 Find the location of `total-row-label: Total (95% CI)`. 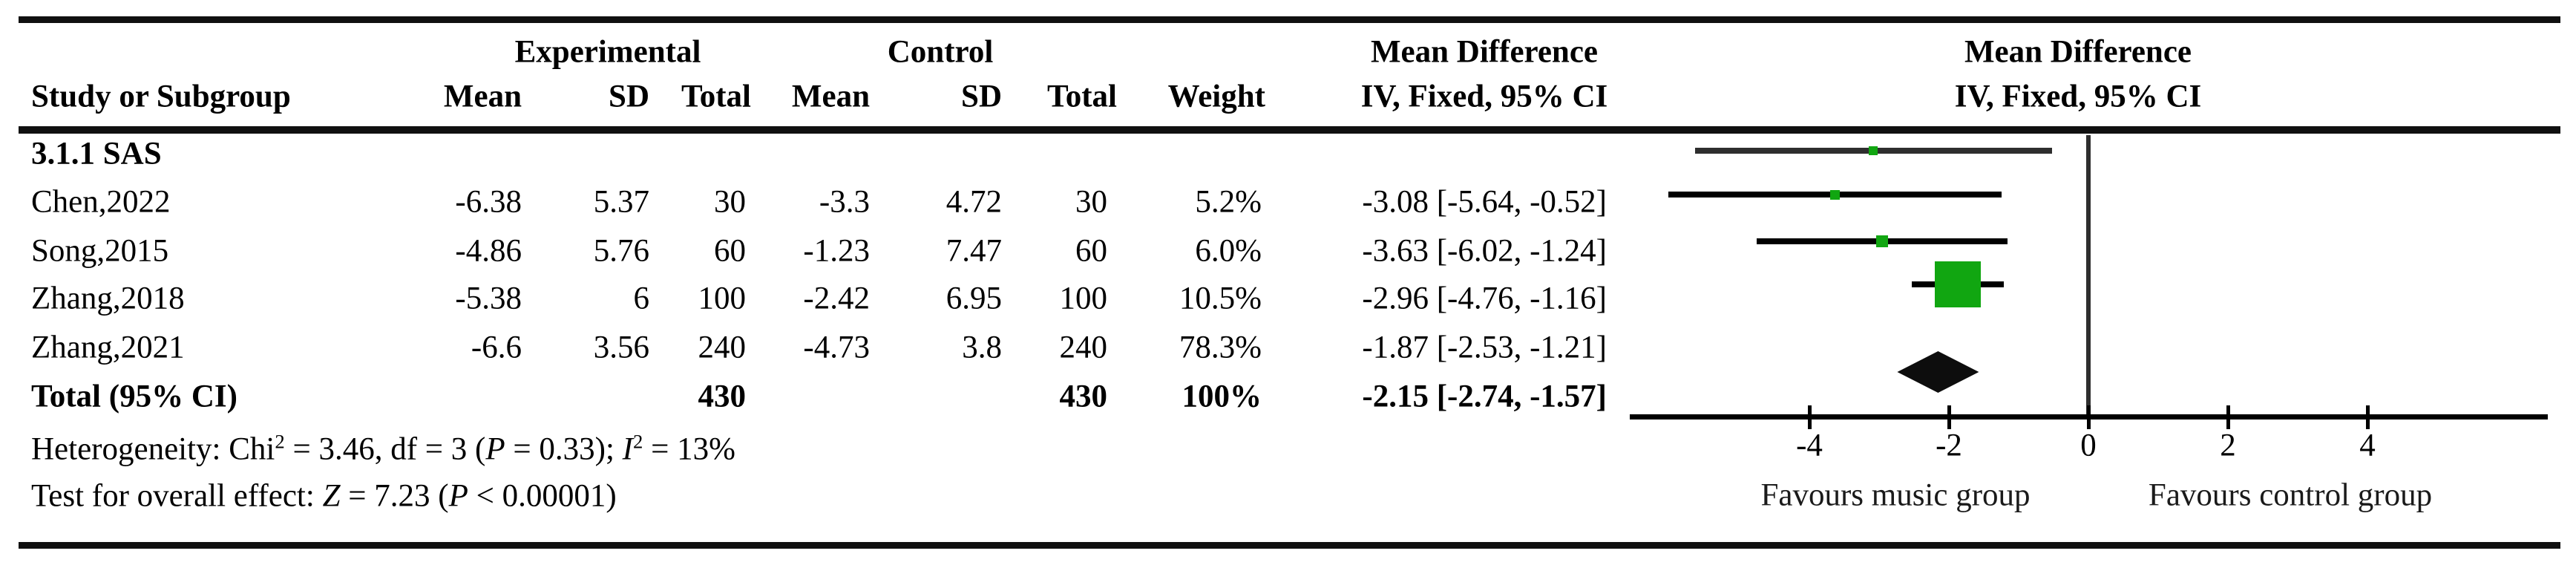

total-row-label: Total (95% CI) is located at coordinates (134, 397).